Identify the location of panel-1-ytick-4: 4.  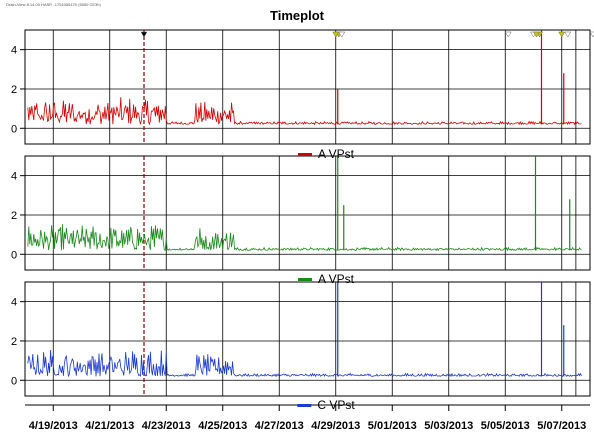
(14, 51).